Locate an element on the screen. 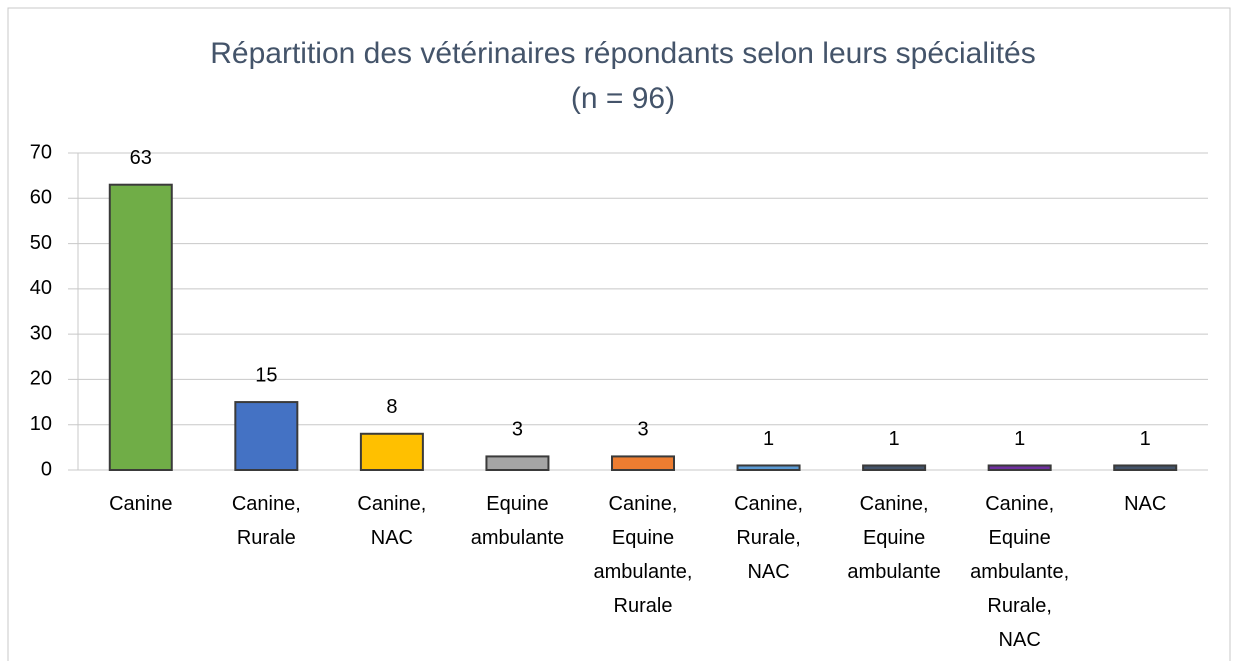  value-label: 15 is located at coordinates (266, 375).